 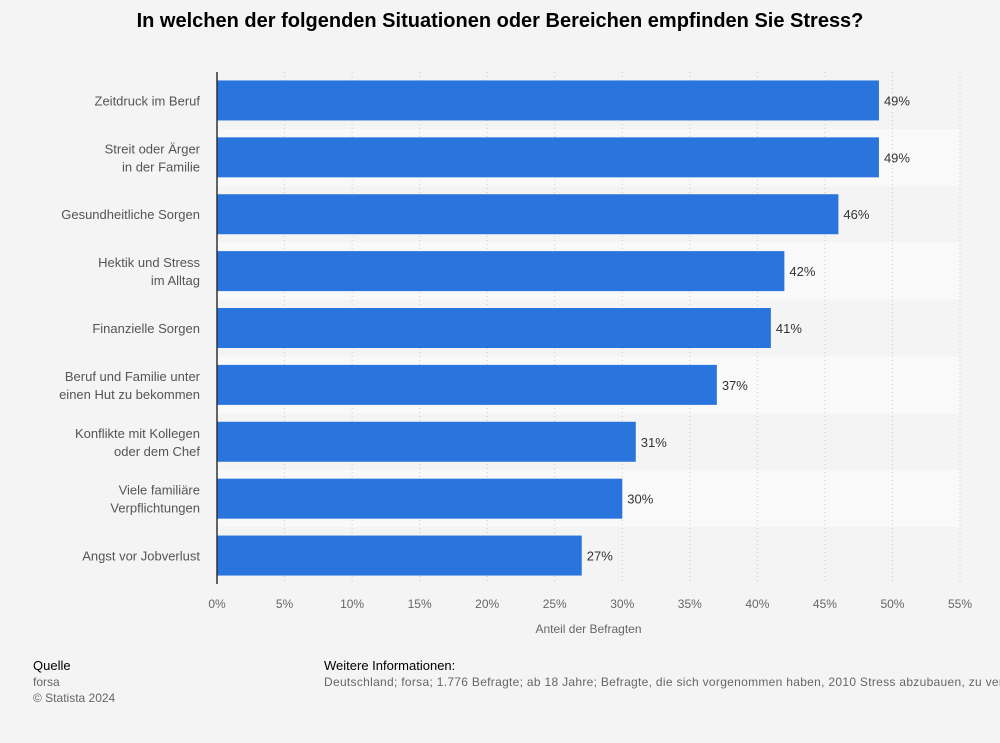 What do you see at coordinates (130, 214) in the screenshot?
I see `category-label: Gesundheitliche Sorgen` at bounding box center [130, 214].